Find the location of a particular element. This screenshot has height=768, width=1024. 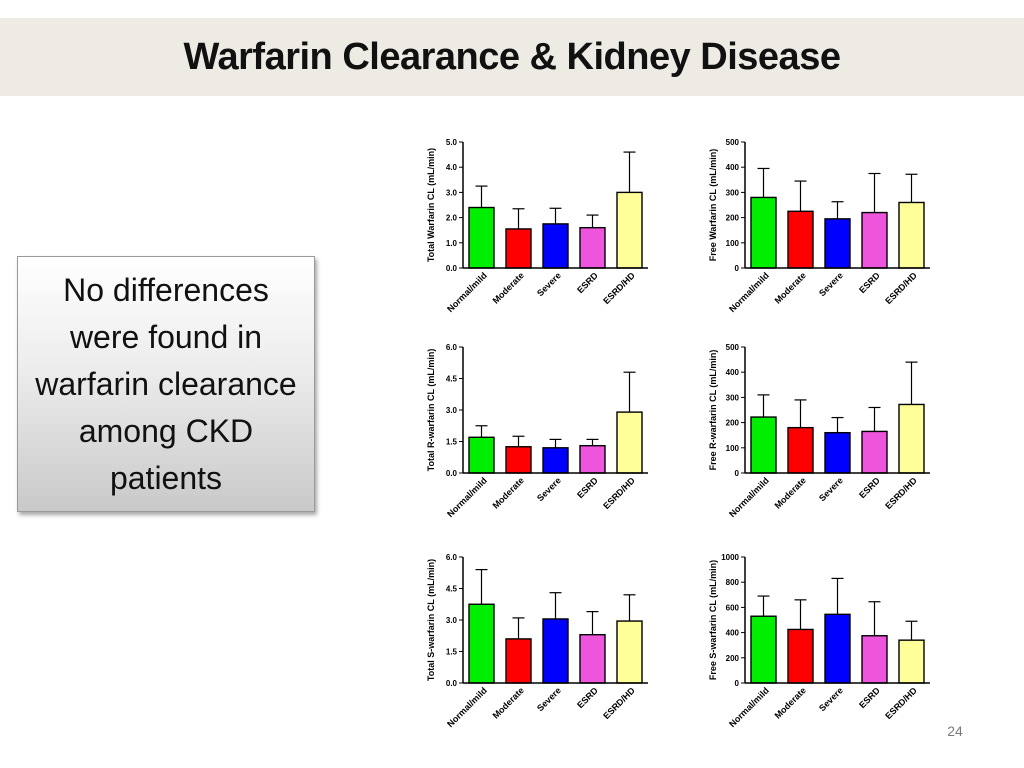

y-axis-label: Free R-warfarin CL (mL/min) is located at coordinates (713, 410).